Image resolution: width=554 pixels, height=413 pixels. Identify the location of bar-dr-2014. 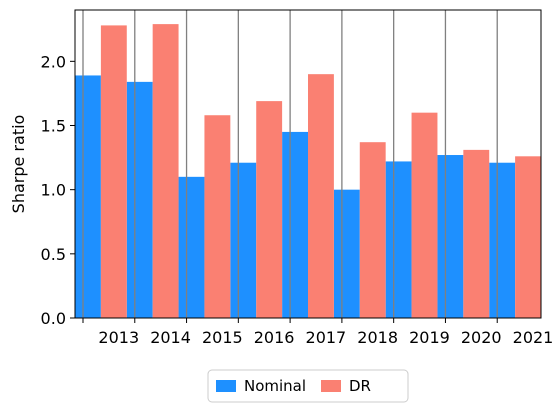
(165, 171).